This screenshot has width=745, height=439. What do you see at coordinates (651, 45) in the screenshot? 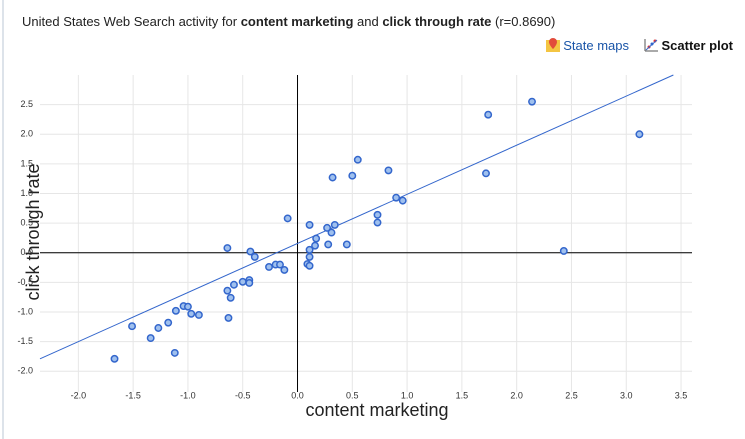
I see `scatter-icon` at bounding box center [651, 45].